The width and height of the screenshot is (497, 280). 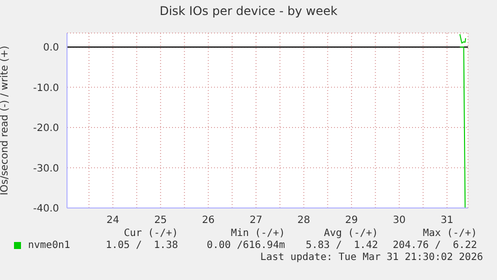 I want to click on x-tick-label: 28, so click(x=303, y=220).